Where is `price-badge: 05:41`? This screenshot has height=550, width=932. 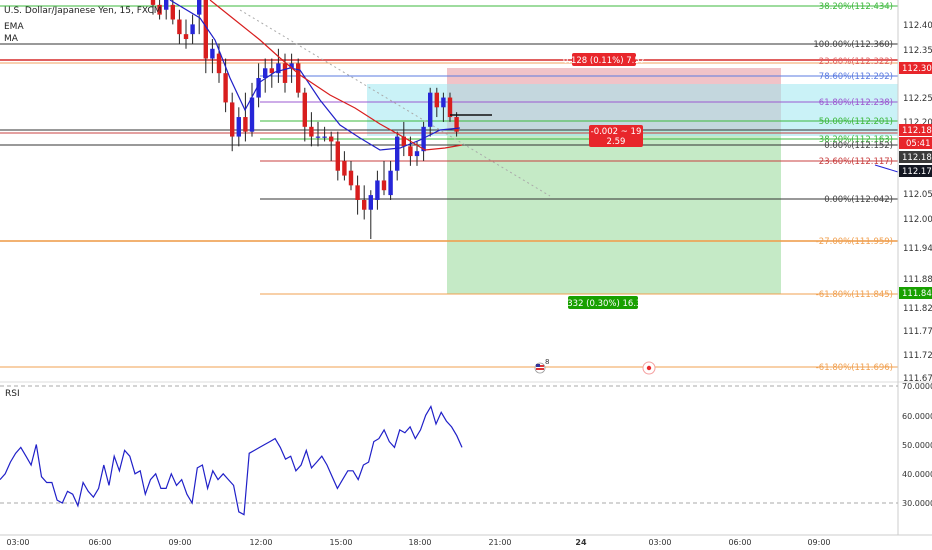
price-badge: 05:41 is located at coordinates (918, 144).